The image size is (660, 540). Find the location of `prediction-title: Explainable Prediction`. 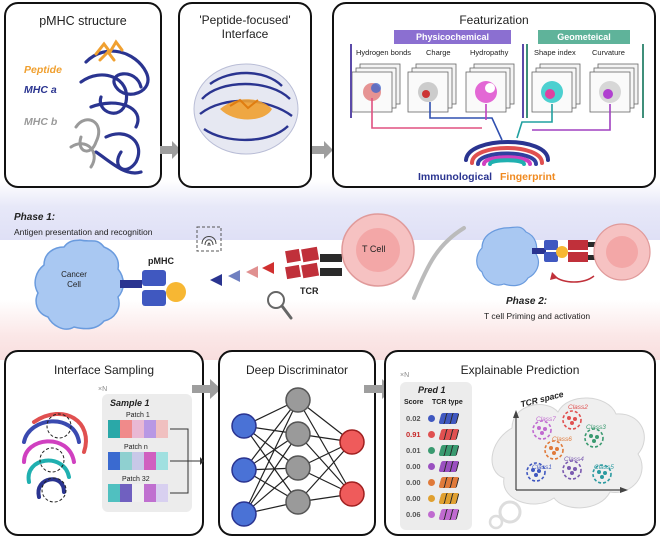

prediction-title: Explainable Prediction is located at coordinates (520, 370).